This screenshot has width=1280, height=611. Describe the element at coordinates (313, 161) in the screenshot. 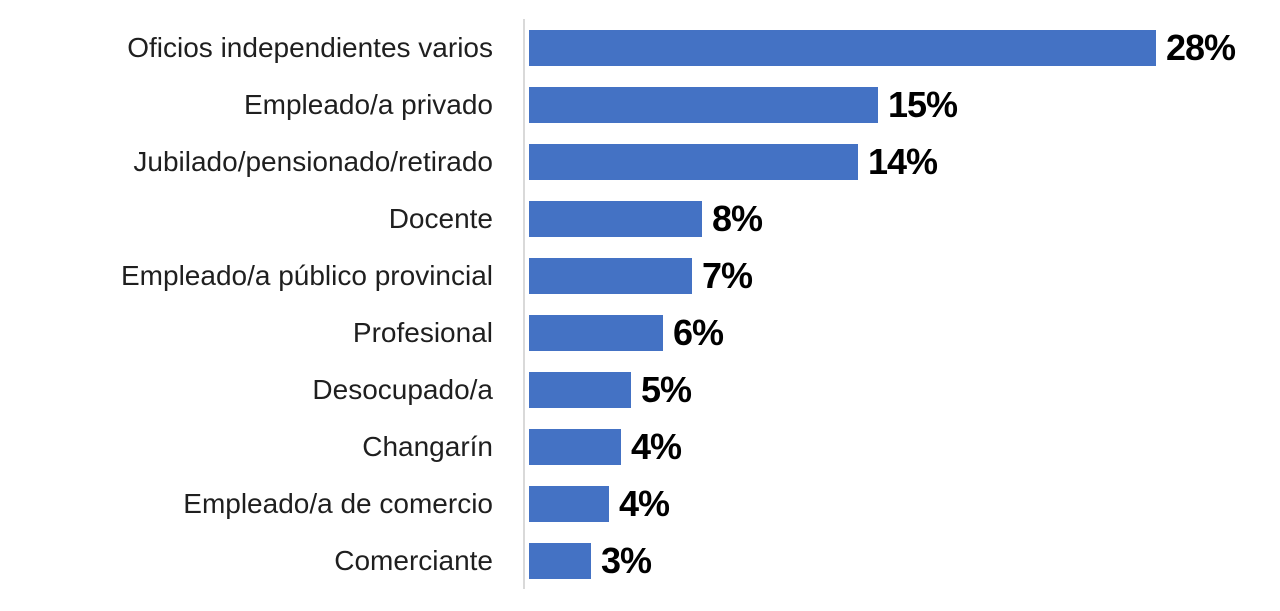

I see `category-label: Jubilado/pensionado/retirado` at that location.